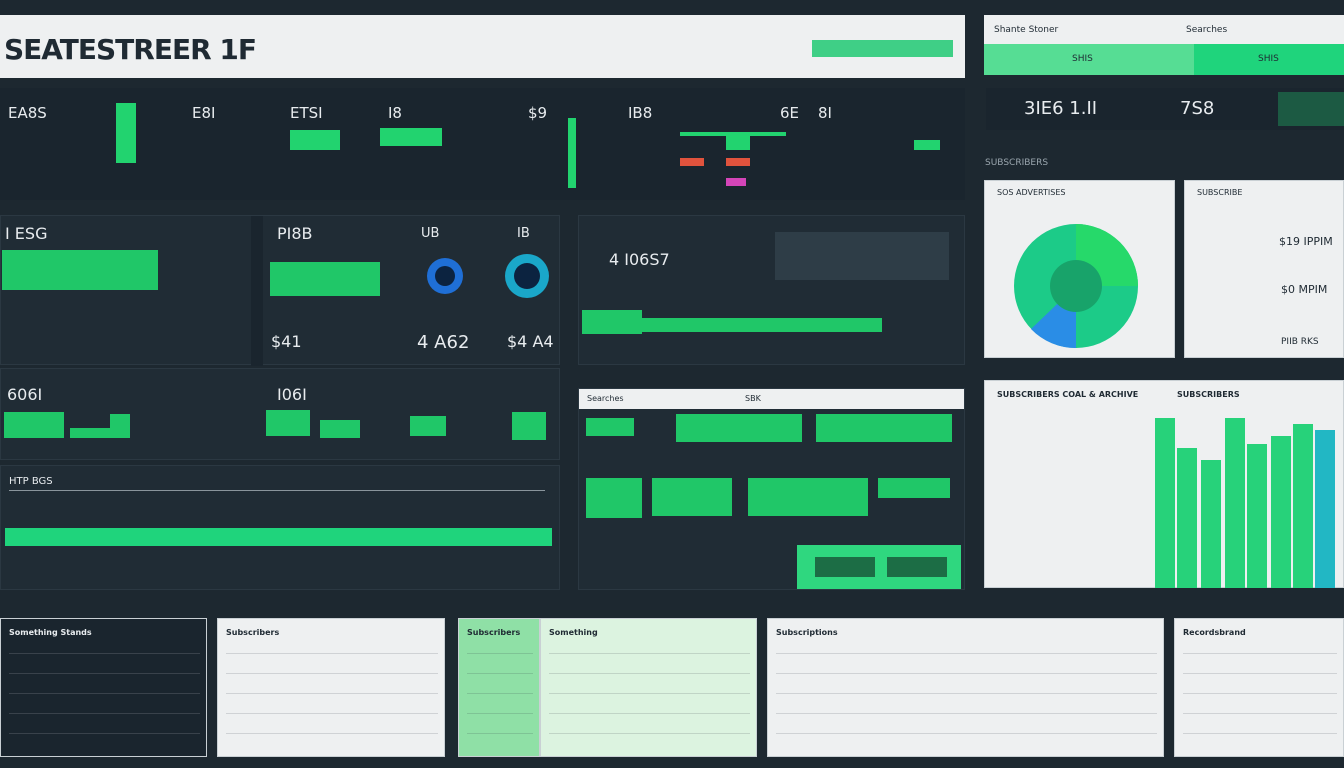 The height and width of the screenshot is (768, 1344). I want to click on panel-title: PI8B, so click(295, 233).